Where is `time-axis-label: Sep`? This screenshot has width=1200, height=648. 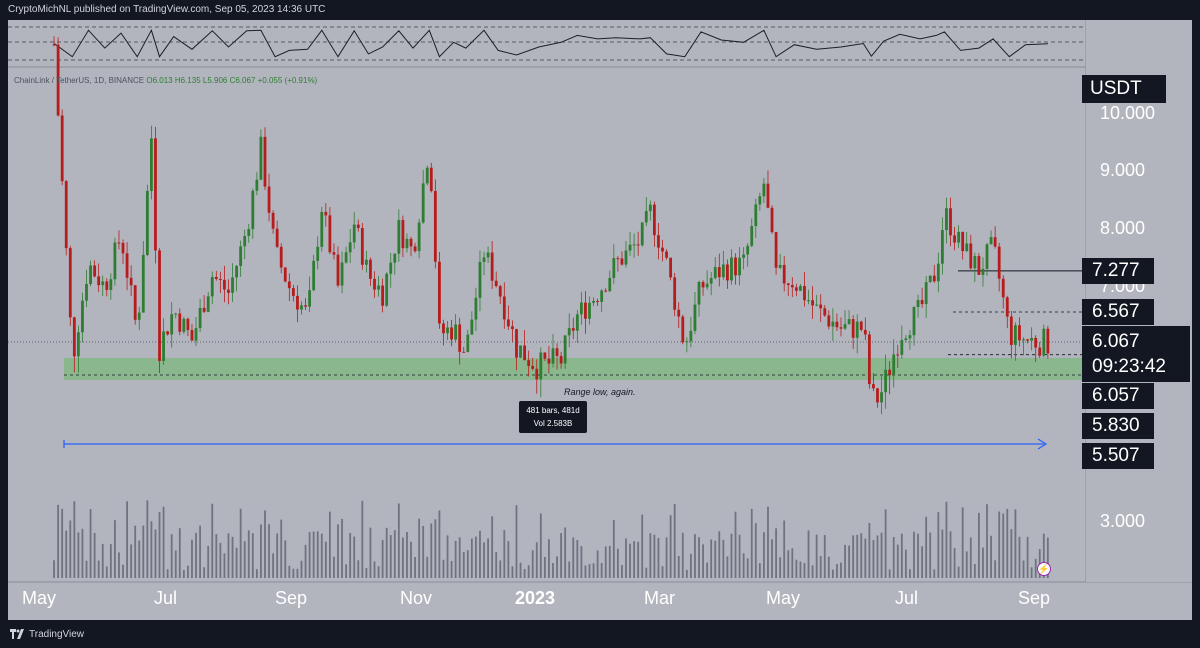
time-axis-label: Sep is located at coordinates (1034, 598).